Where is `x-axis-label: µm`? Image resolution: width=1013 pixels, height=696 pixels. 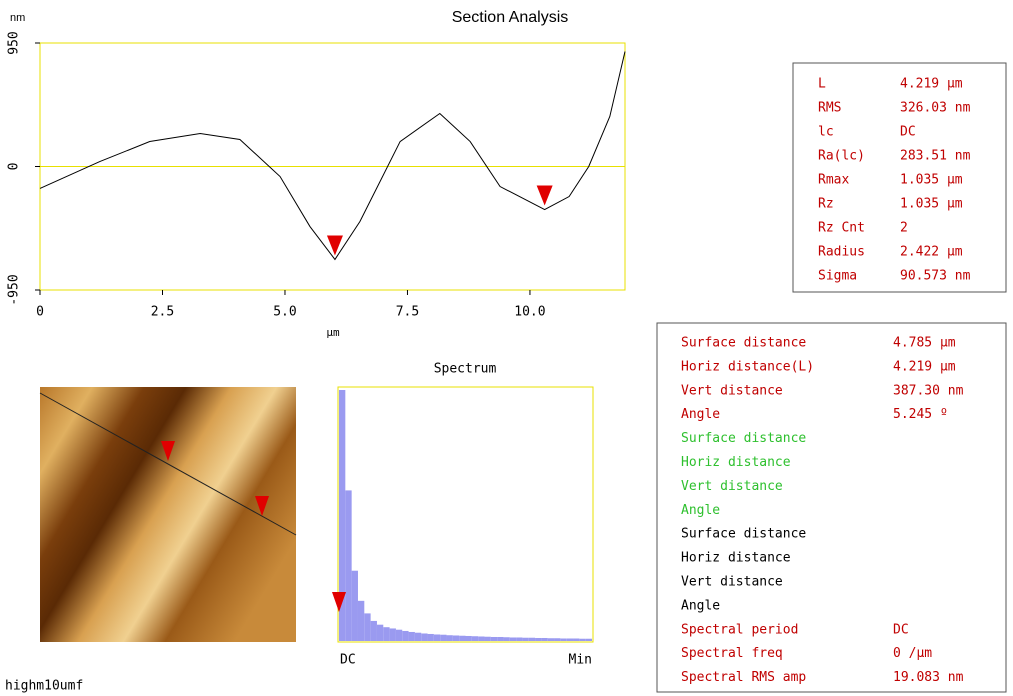 x-axis-label: µm is located at coordinates (333, 332).